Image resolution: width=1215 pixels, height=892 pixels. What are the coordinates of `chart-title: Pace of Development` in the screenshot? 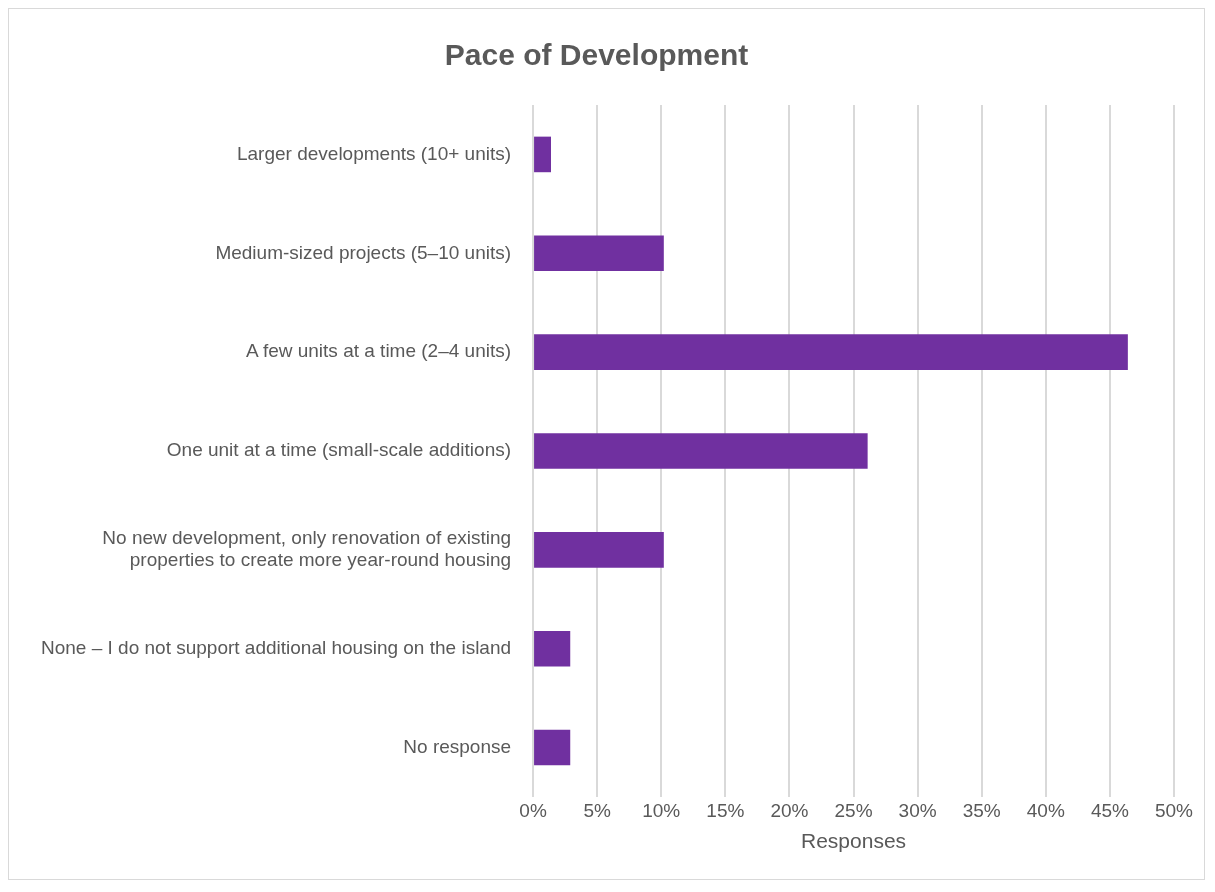 It's located at (596, 55).